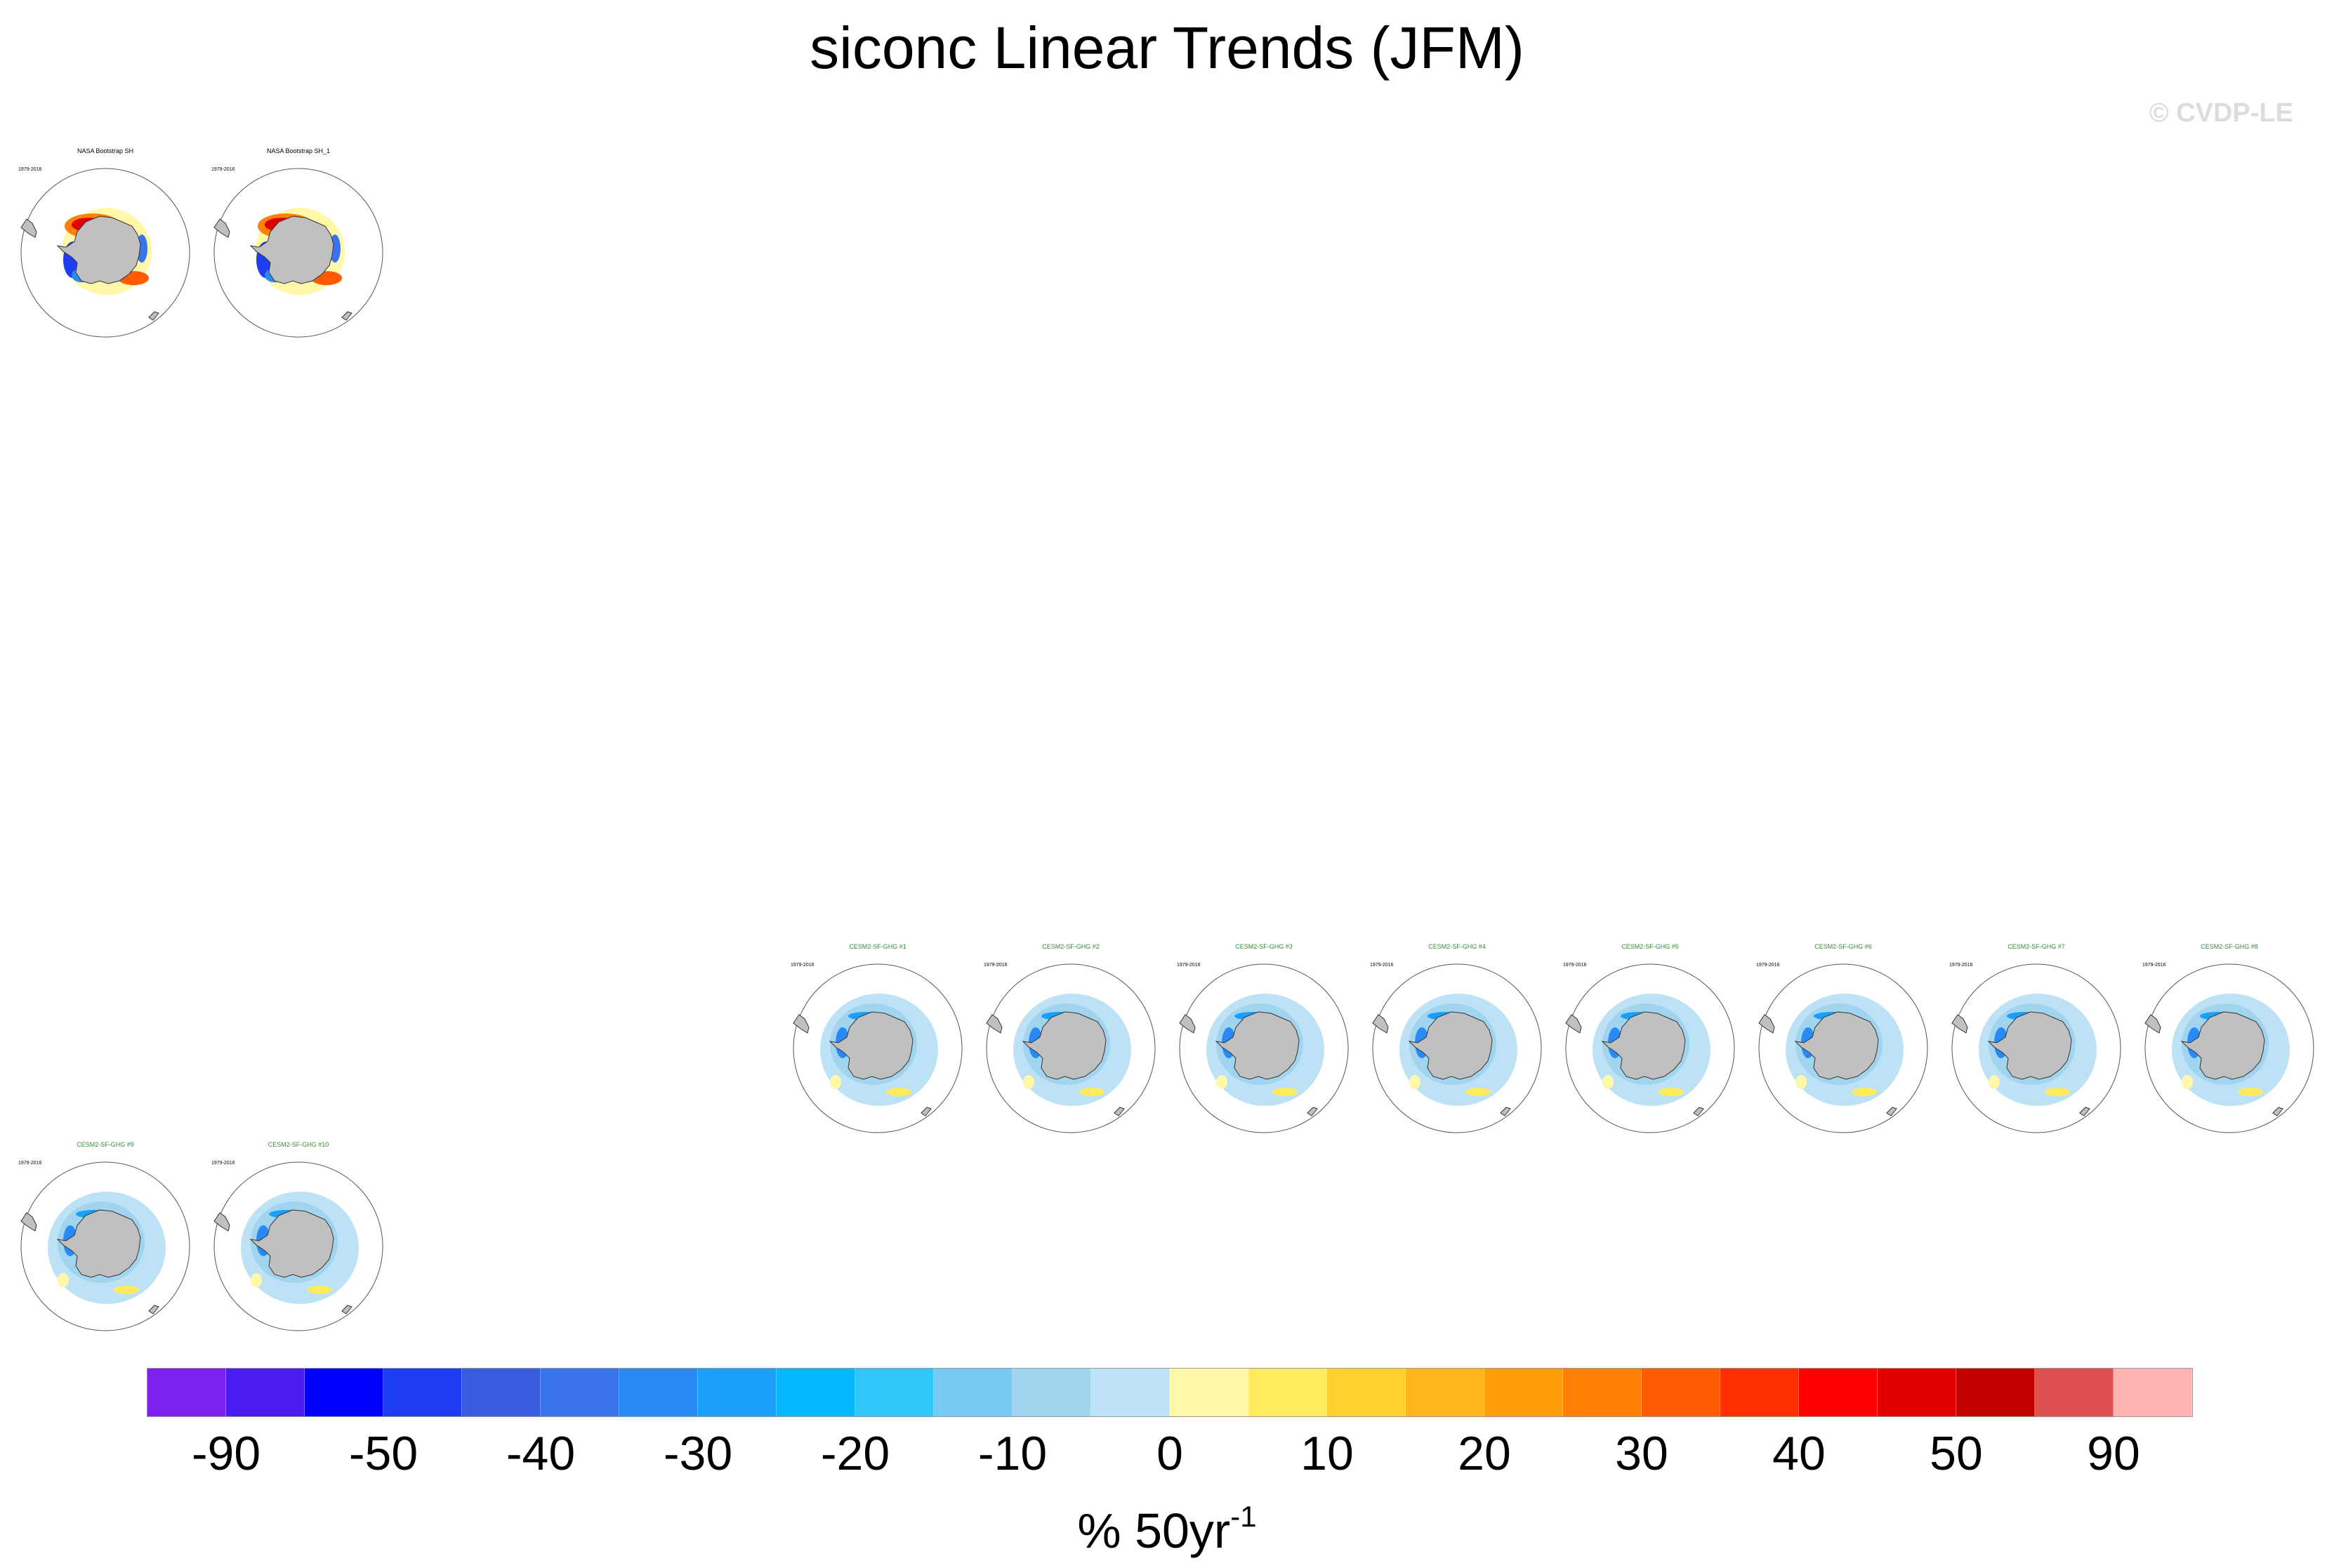  I want to click on map-panel-member-1: CESM2-SF-GHG #1 1979-2016, so click(877, 1041).